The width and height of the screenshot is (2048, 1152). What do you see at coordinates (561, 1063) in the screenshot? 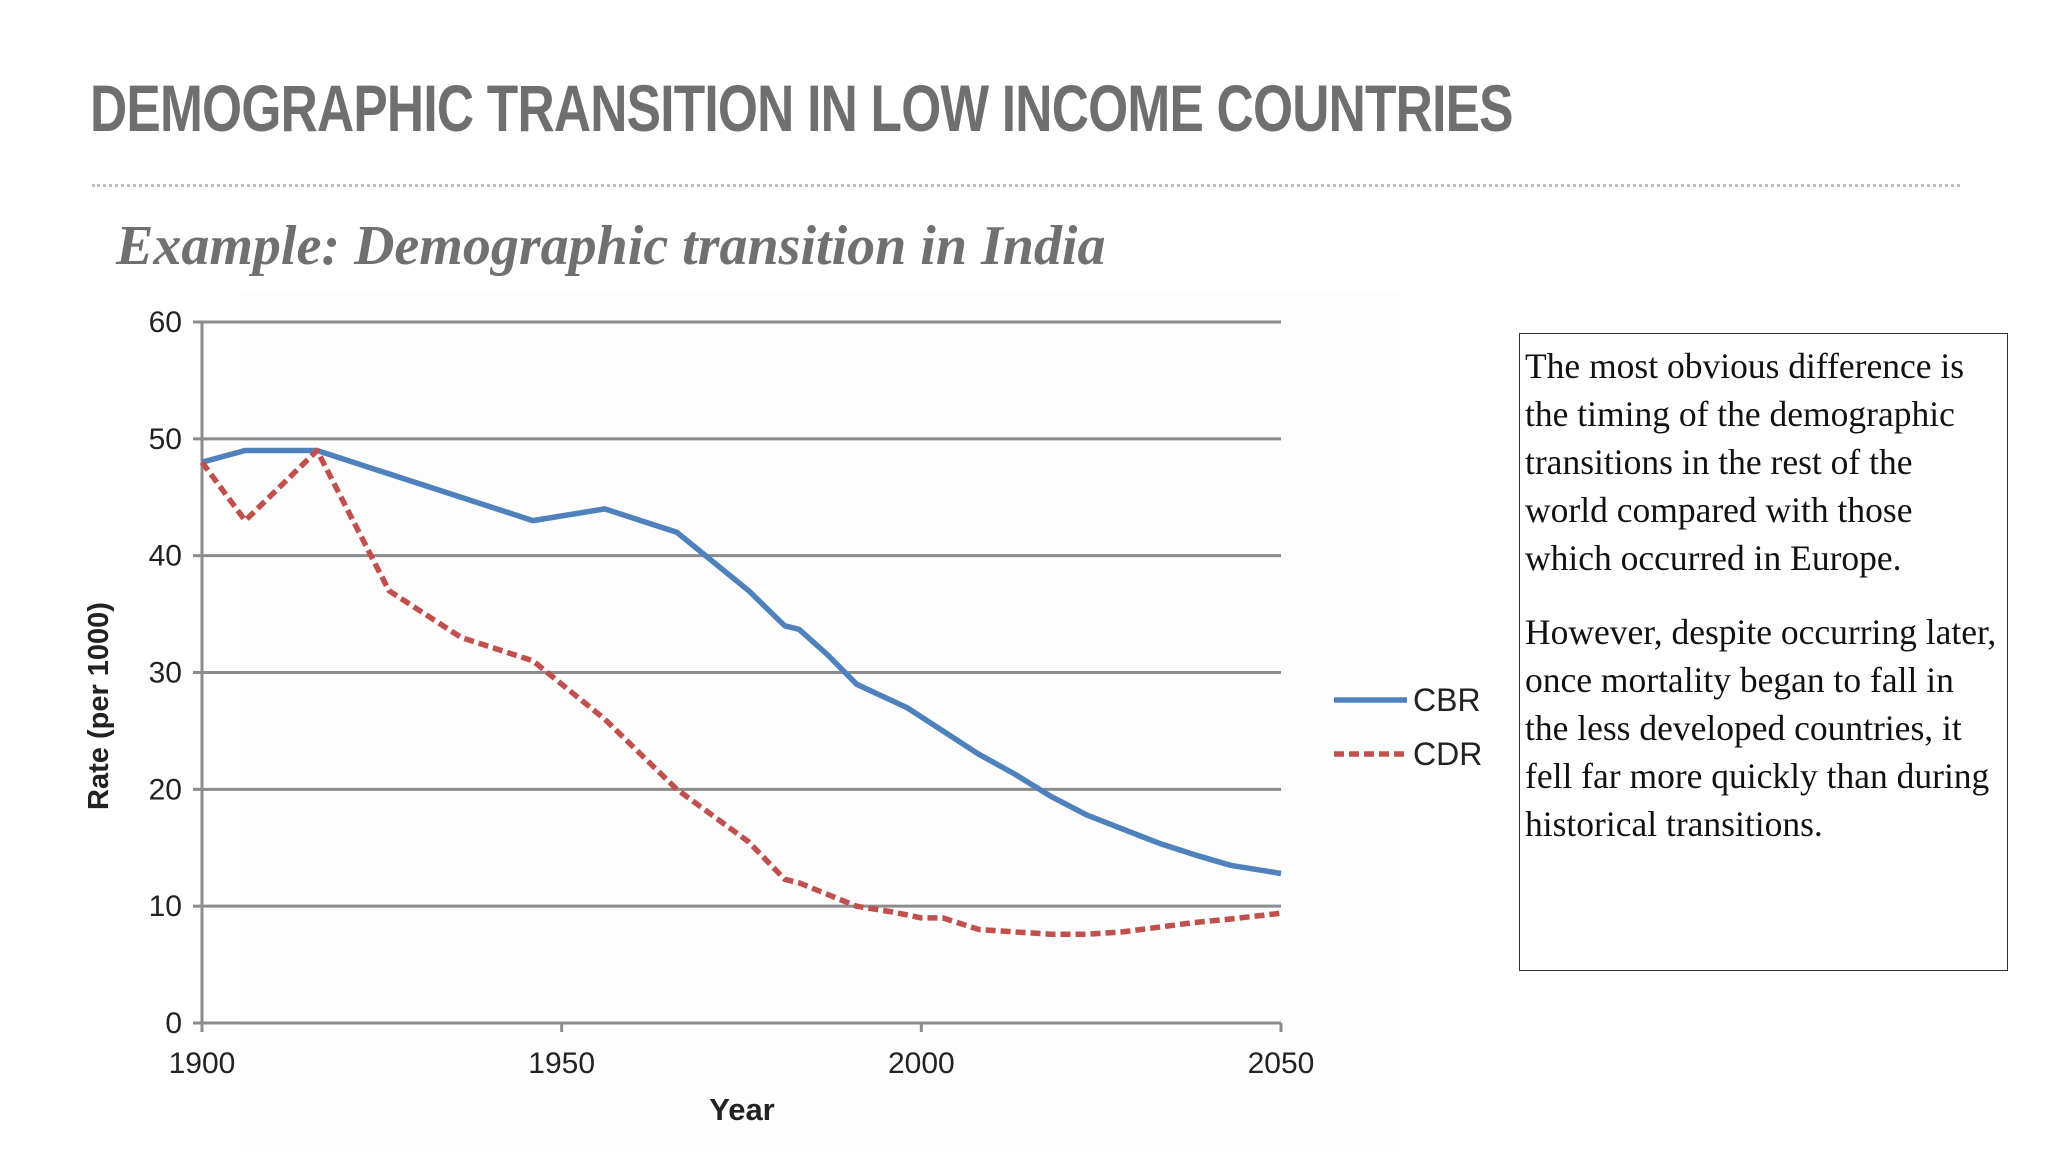
I see `x-tick-label: 1950` at bounding box center [561, 1063].